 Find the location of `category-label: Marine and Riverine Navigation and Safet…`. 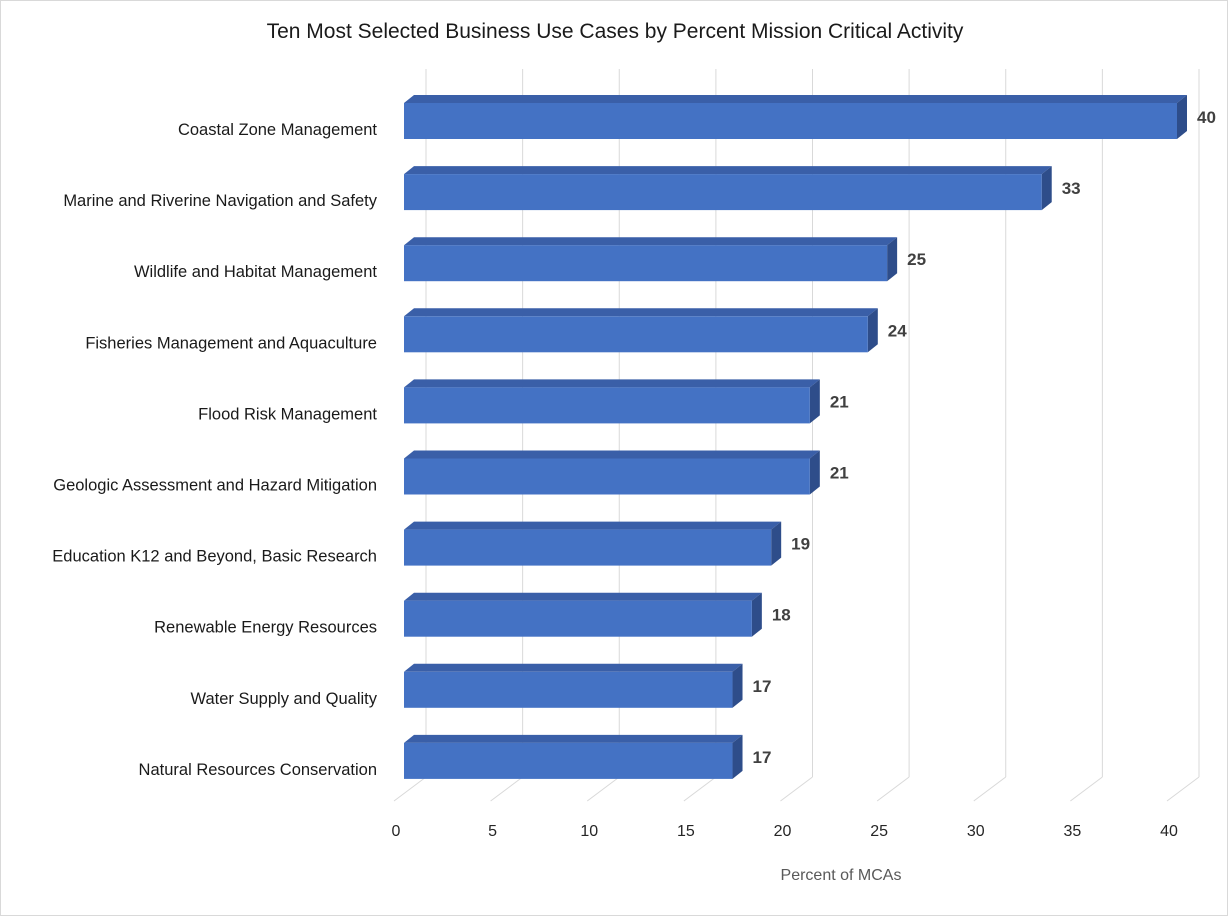

category-label: Marine and Riverine Navigation and Safet… is located at coordinates (220, 201).